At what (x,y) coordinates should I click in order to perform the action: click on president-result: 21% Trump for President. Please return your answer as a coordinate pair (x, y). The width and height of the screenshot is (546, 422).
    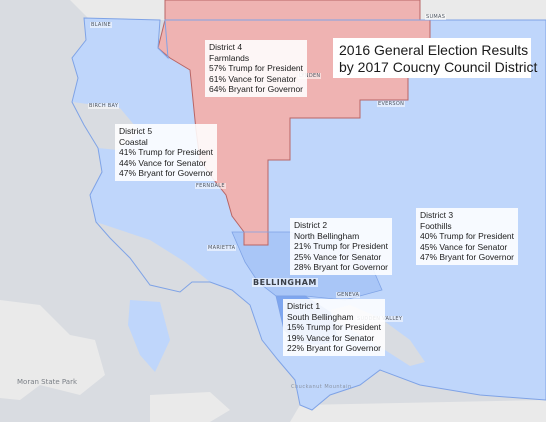
    Looking at the image, I should click on (341, 246).